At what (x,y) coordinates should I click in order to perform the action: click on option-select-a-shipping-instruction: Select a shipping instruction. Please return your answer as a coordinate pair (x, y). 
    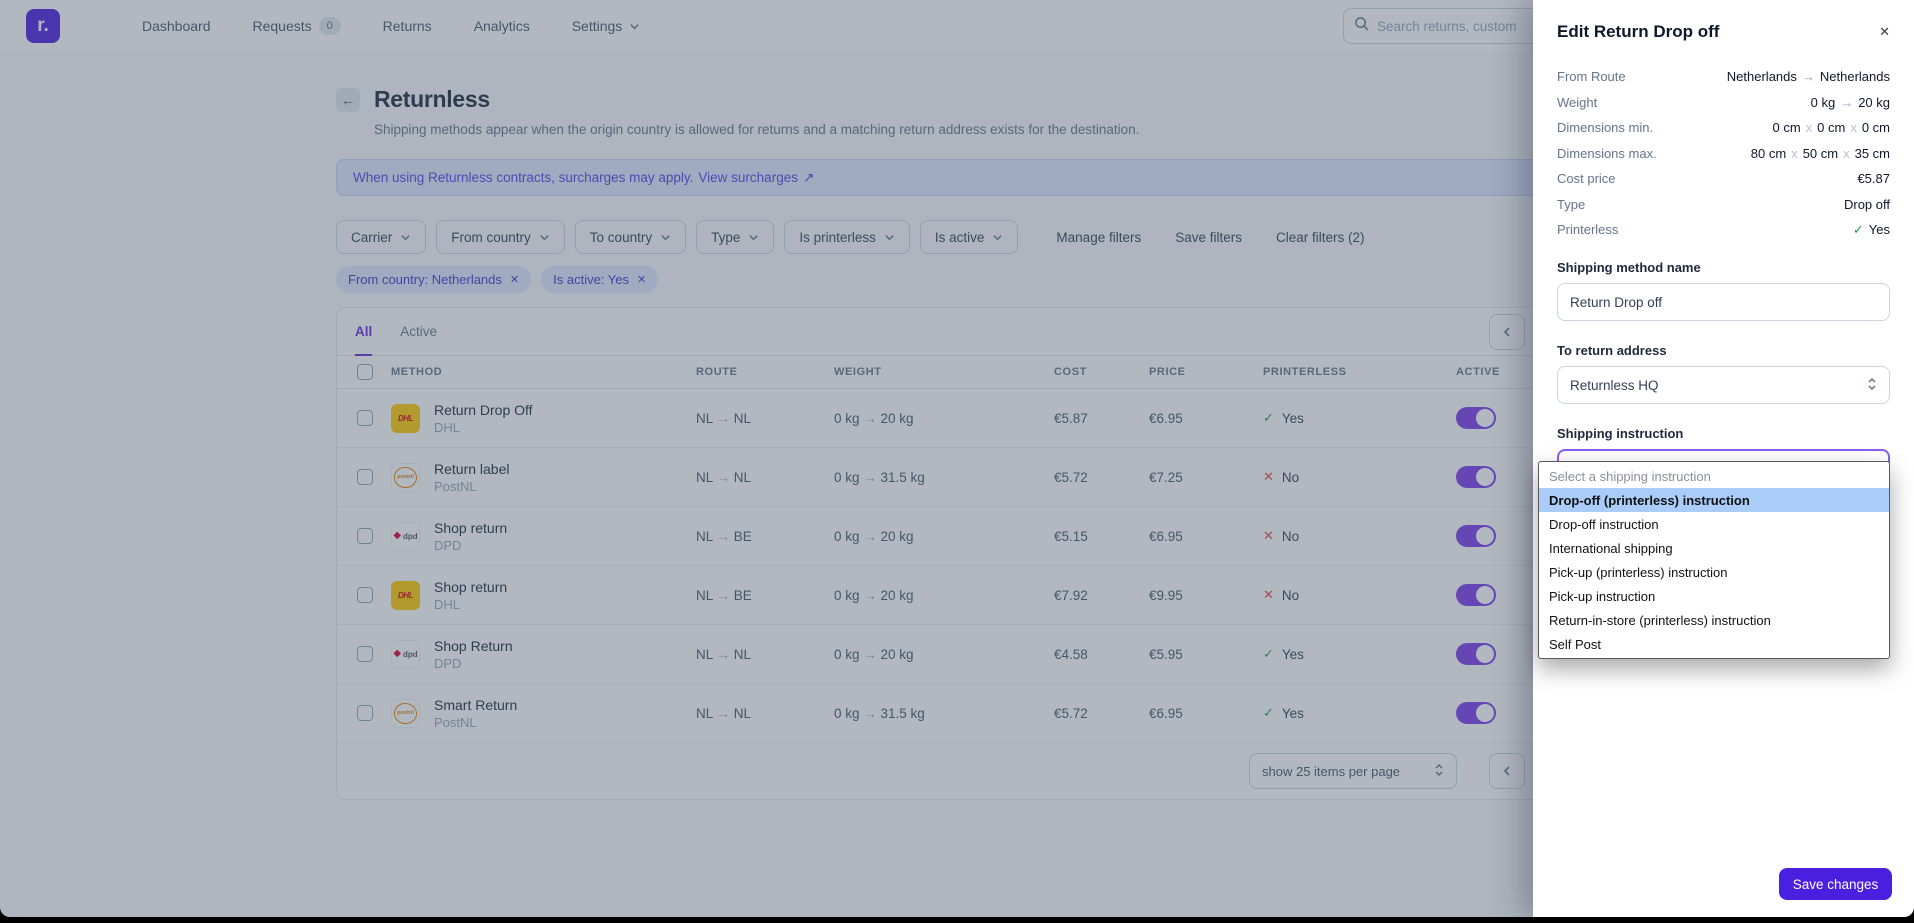
    Looking at the image, I should click on (1630, 476).